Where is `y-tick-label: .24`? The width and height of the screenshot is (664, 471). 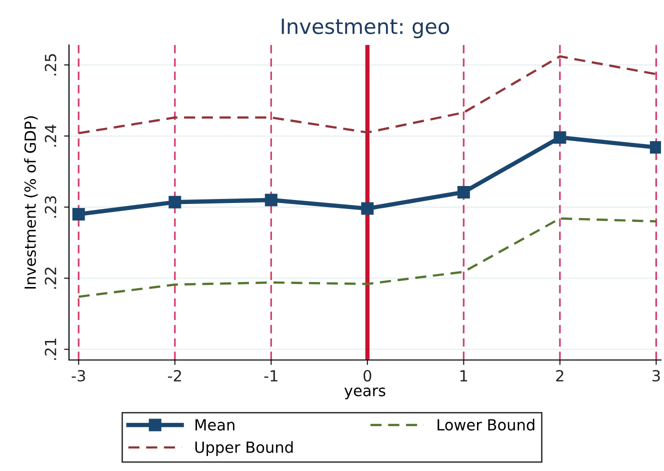 y-tick-label: .24 is located at coordinates (50, 135).